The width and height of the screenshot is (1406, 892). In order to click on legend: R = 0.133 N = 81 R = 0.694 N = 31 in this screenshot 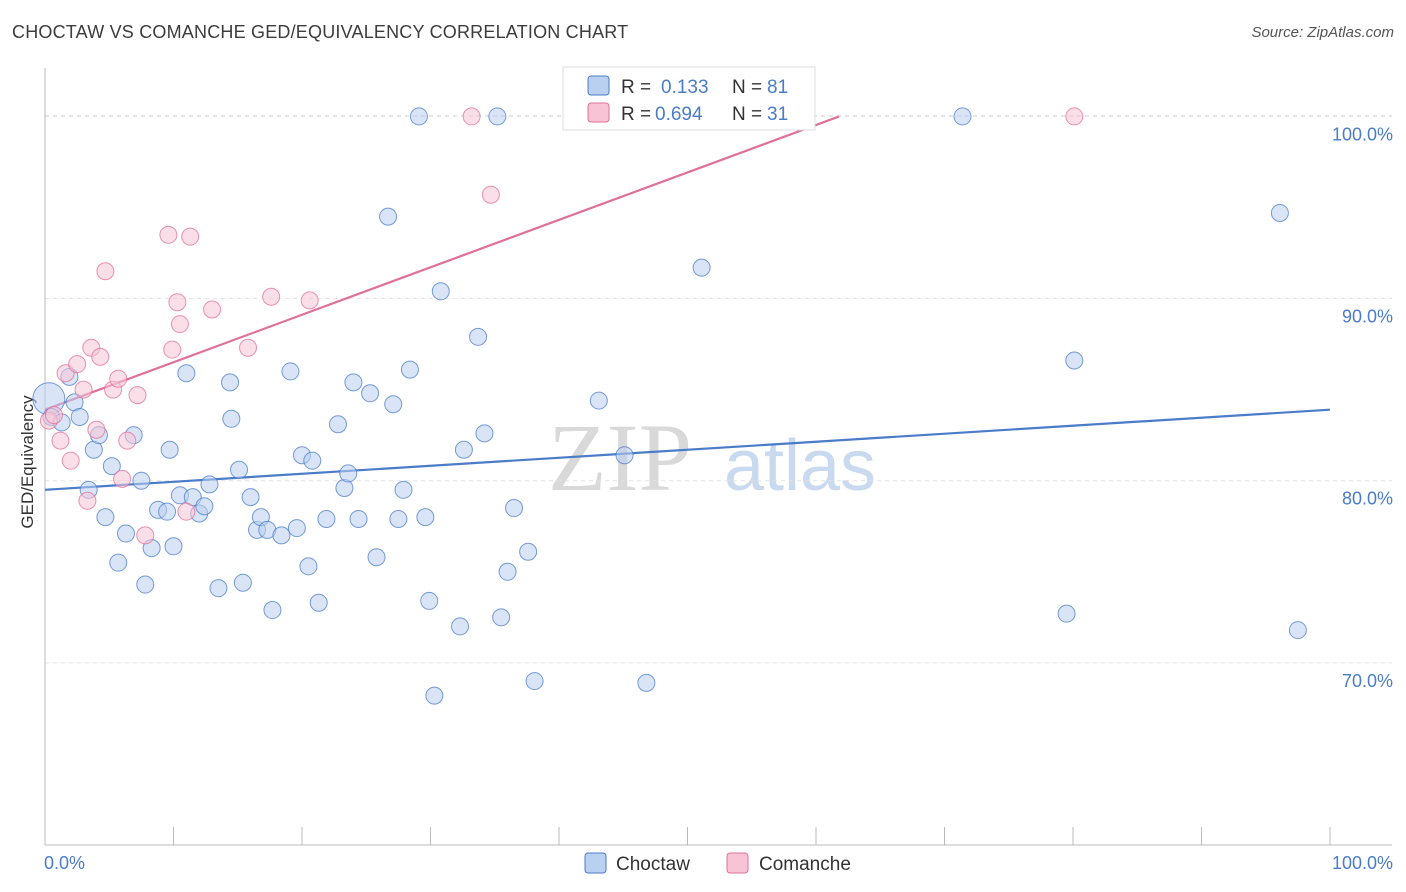, I will do `click(689, 98)`.